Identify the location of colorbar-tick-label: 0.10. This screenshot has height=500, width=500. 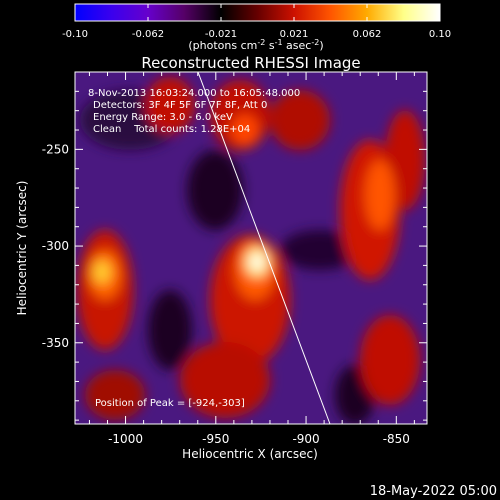
(440, 34).